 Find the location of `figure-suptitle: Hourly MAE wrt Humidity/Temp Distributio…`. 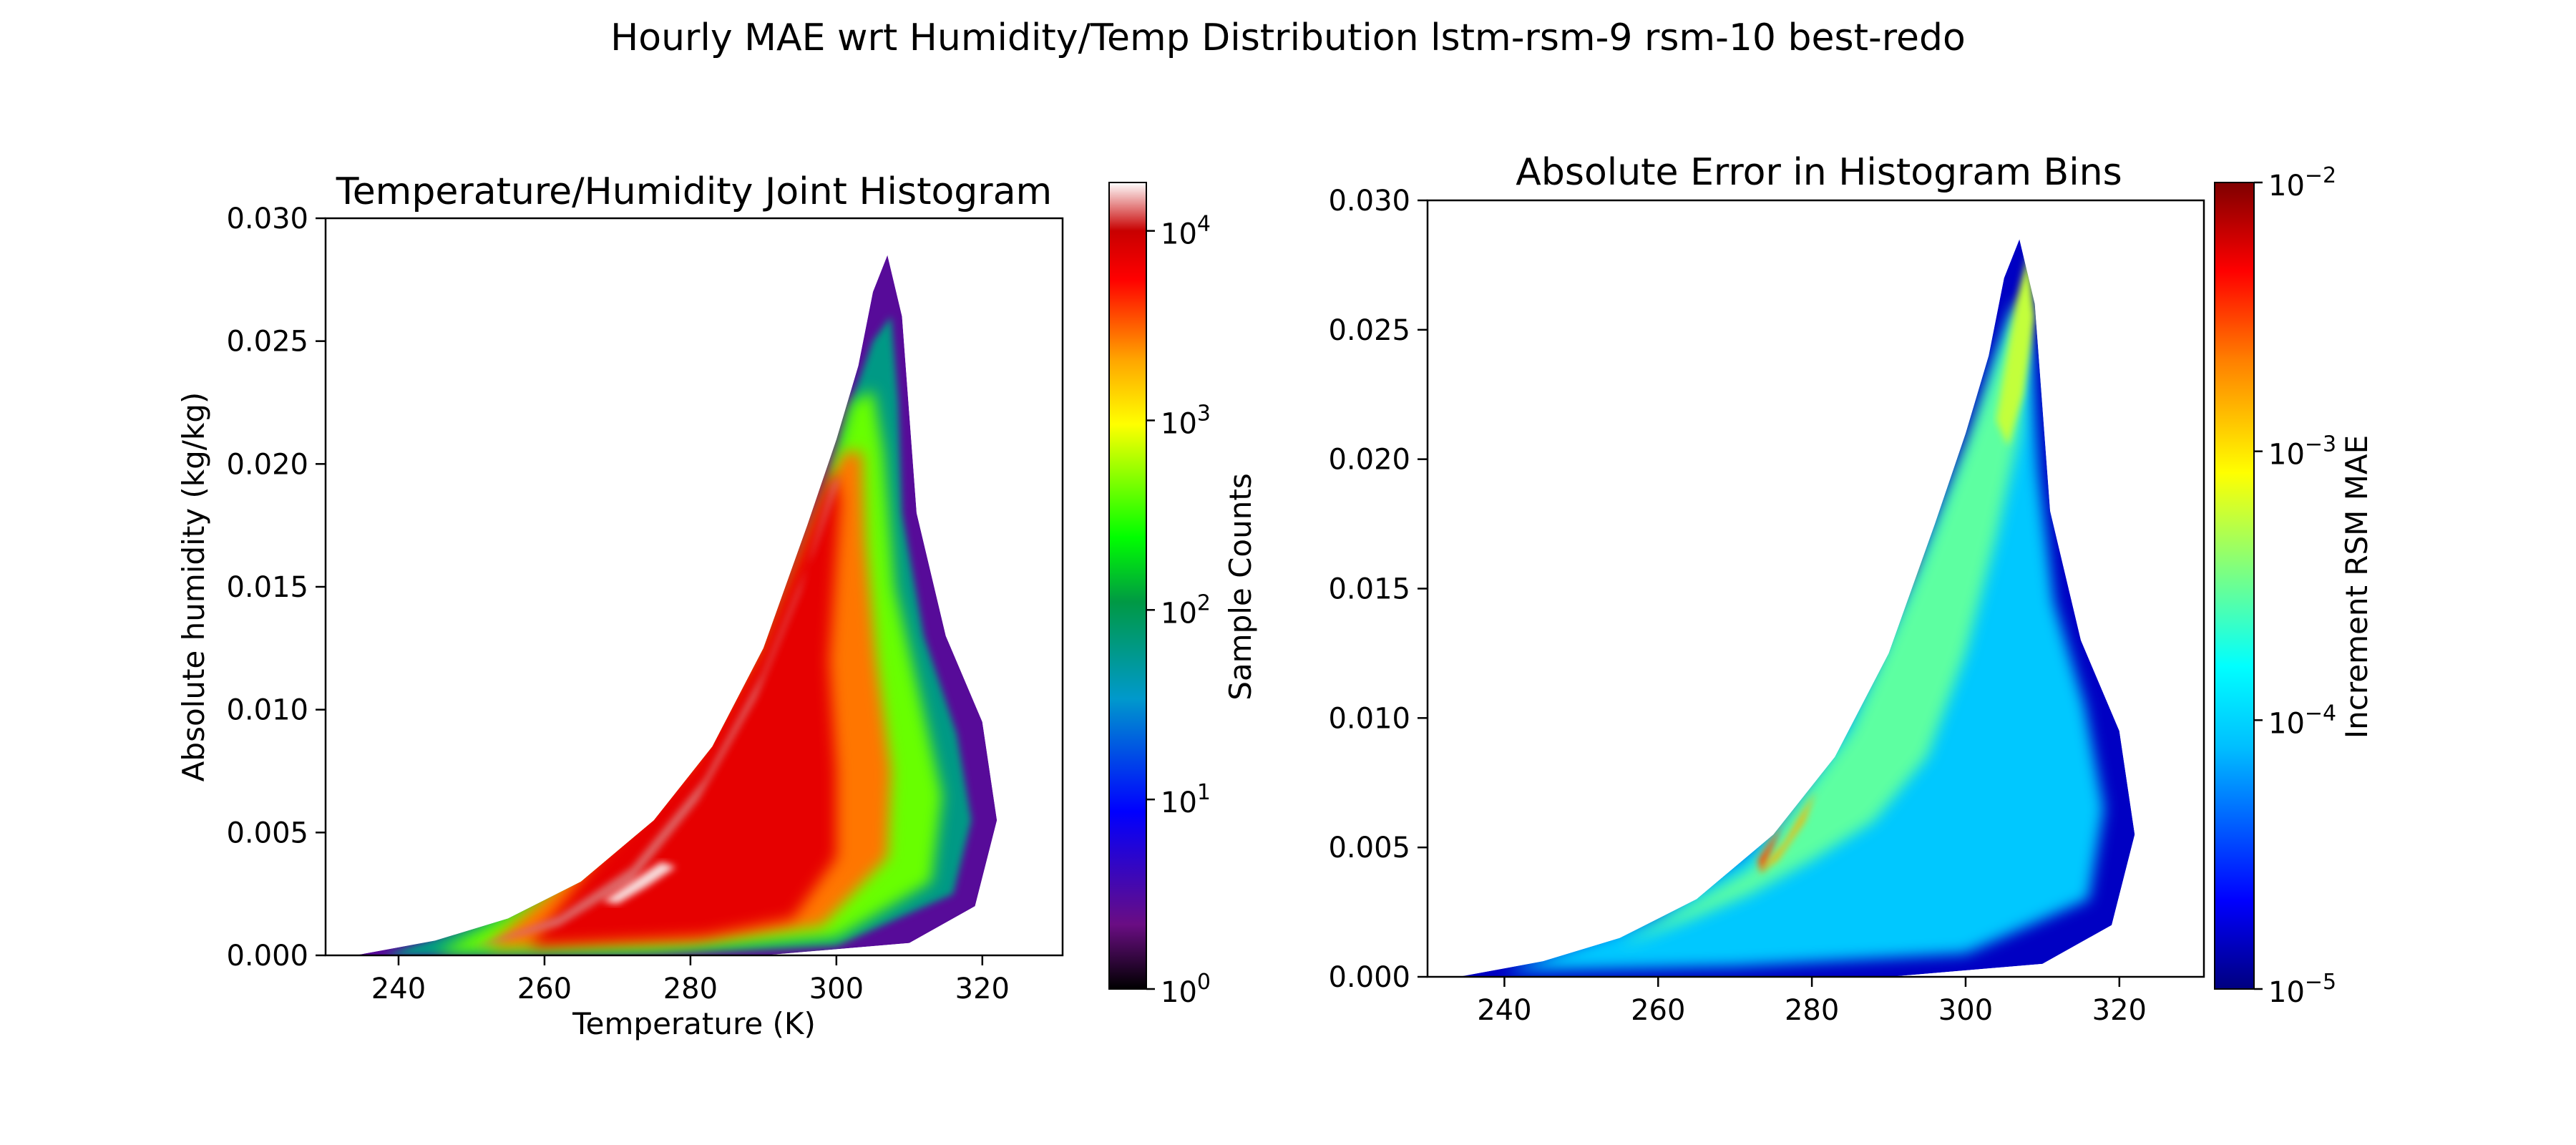

figure-suptitle: Hourly MAE wrt Humidity/Temp Distributio… is located at coordinates (1288, 37).